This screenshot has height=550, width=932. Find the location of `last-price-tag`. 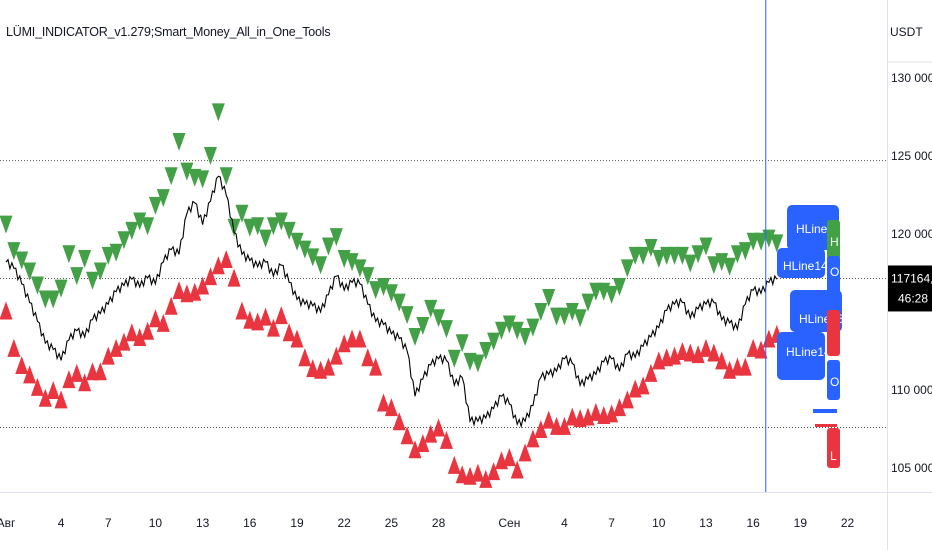

last-price-tag is located at coordinates (910, 288).